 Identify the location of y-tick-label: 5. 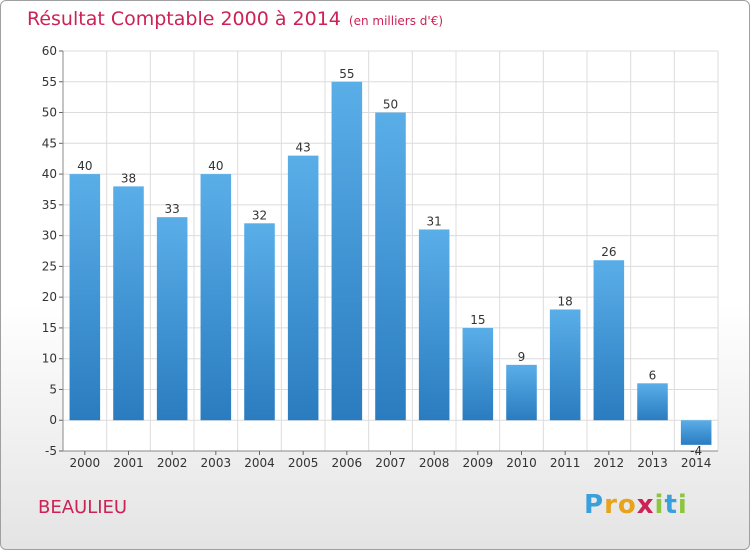
(53, 389).